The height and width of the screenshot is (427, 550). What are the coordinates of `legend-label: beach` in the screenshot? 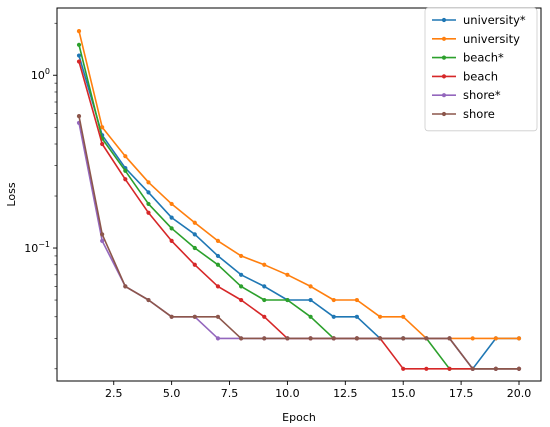 It's located at (480, 76).